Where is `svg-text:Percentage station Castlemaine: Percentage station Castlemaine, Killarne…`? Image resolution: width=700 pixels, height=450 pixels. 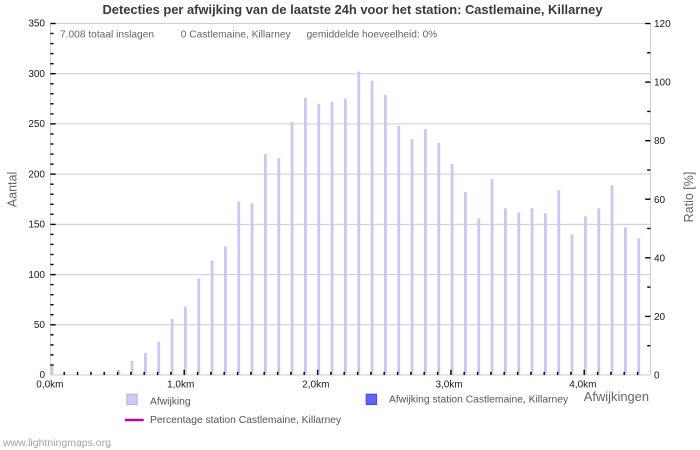
svg-text:Percentage station Castlemaine: Percentage station Castlemaine, Killarne… is located at coordinates (246, 420).